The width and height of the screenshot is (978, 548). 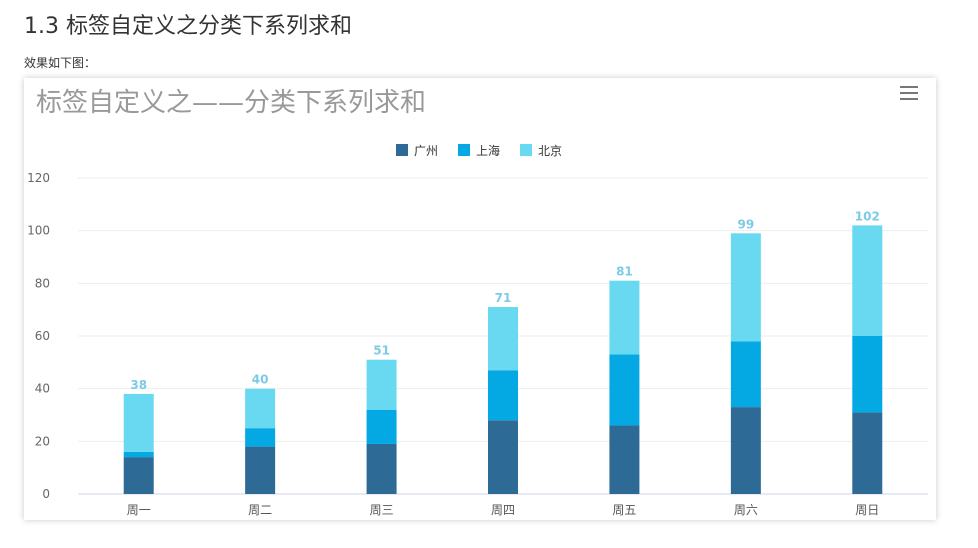 What do you see at coordinates (867, 510) in the screenshot?
I see `x-tick-label: 周日` at bounding box center [867, 510].